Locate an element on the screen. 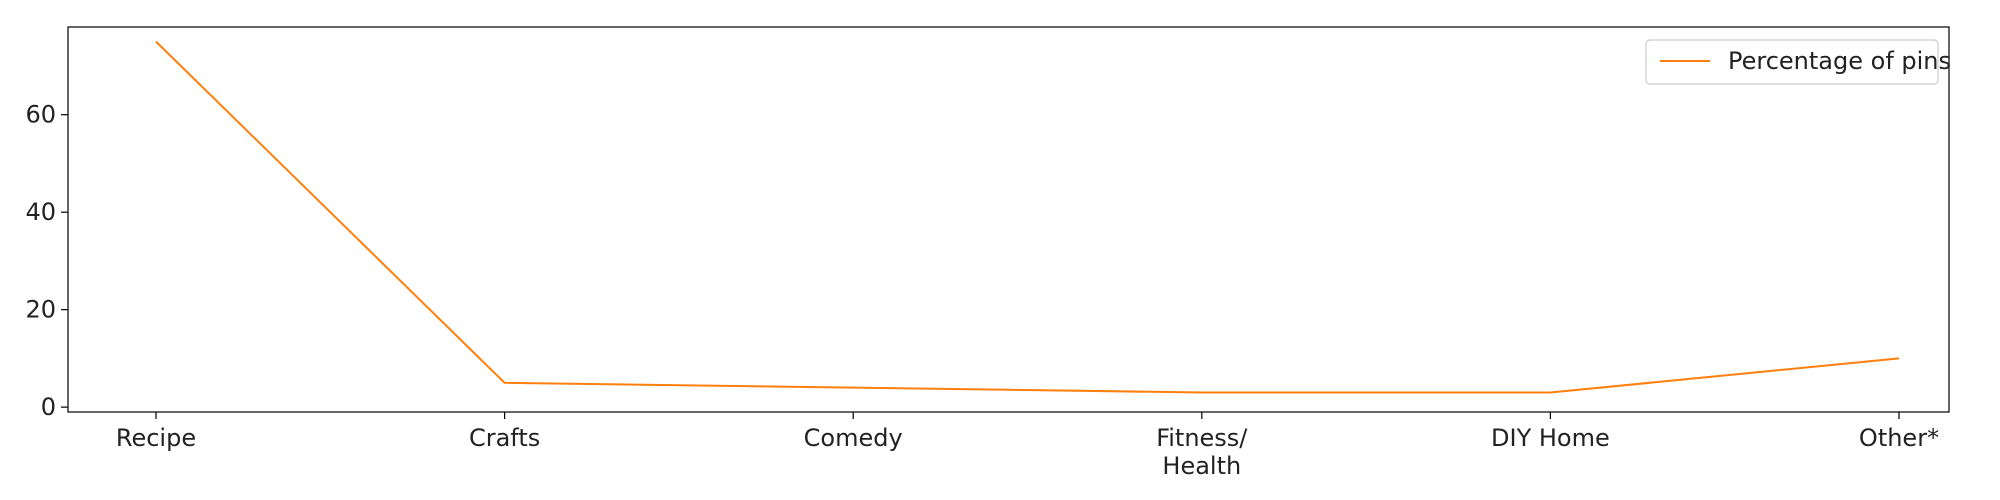 This screenshot has height=500, width=2000. x-tick-label: DIY Home is located at coordinates (1550, 438).